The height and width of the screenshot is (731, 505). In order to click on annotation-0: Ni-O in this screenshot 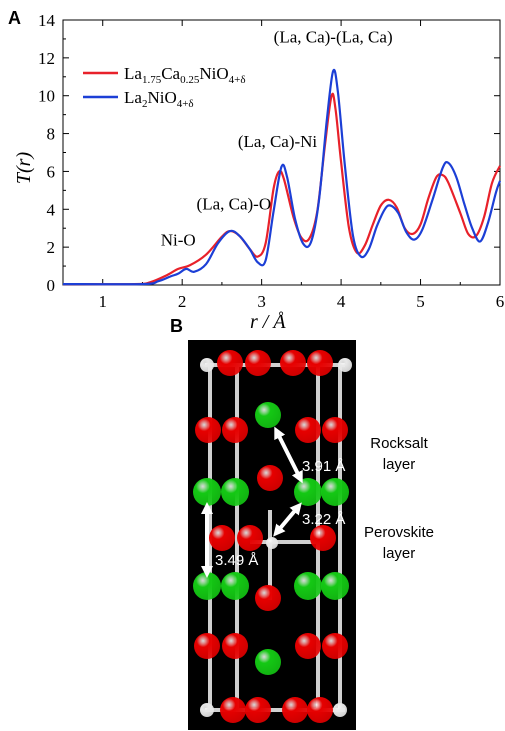, I will do `click(178, 239)`.